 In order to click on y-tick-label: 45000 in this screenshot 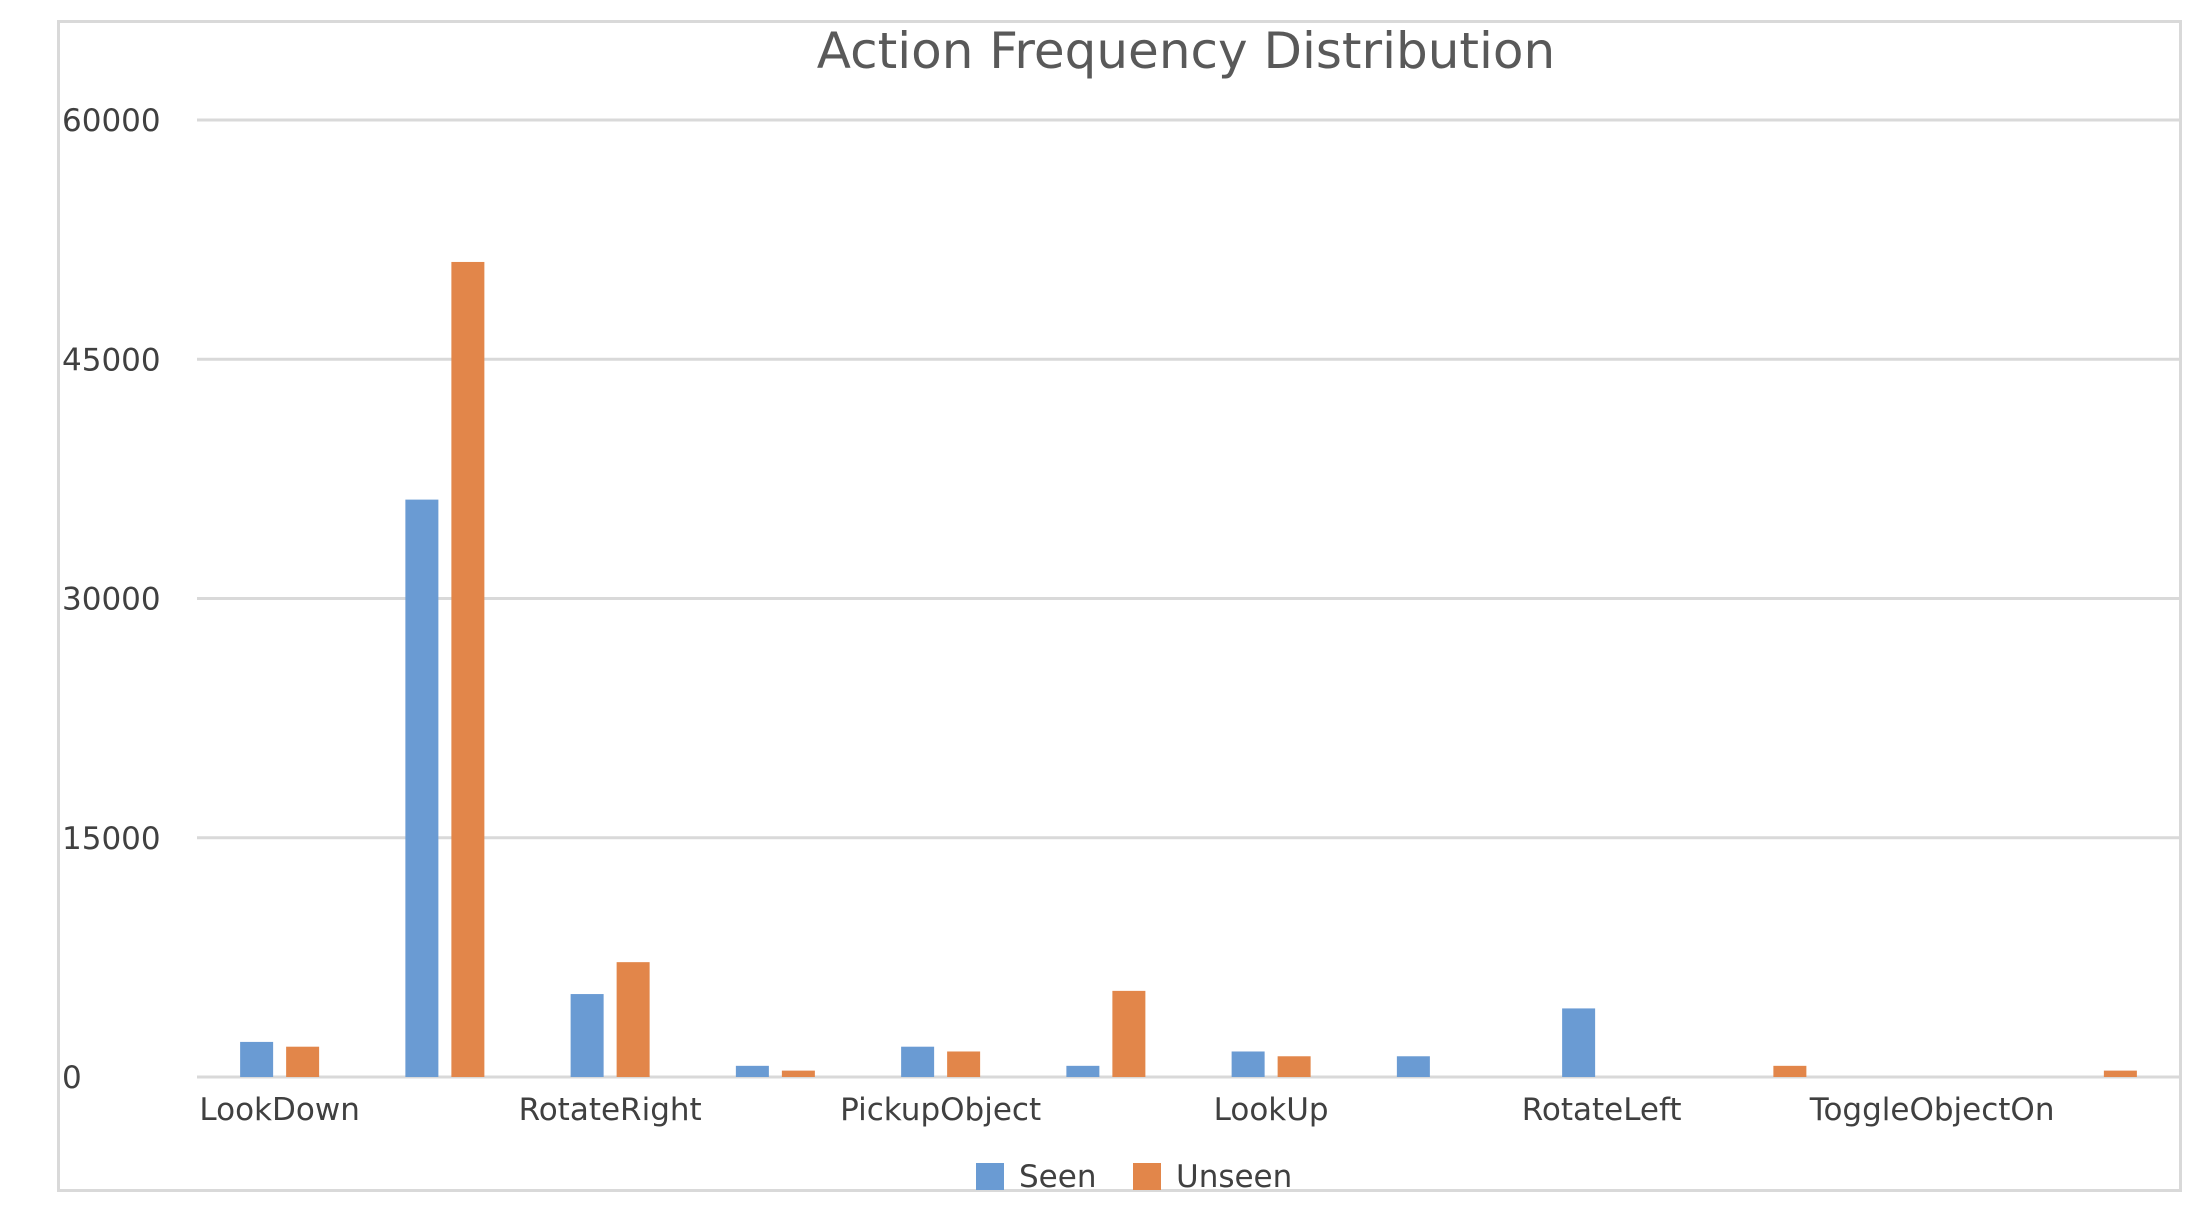, I will do `click(111, 360)`.